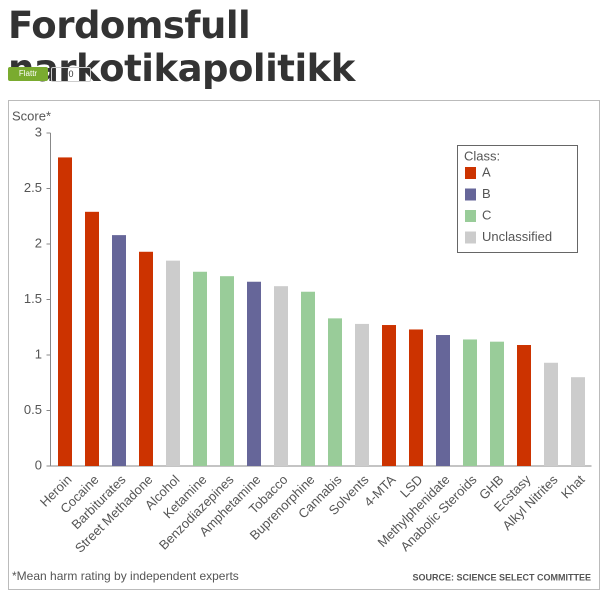 The image size is (609, 600). I want to click on y-tick-label: 1.5, so click(33, 298).